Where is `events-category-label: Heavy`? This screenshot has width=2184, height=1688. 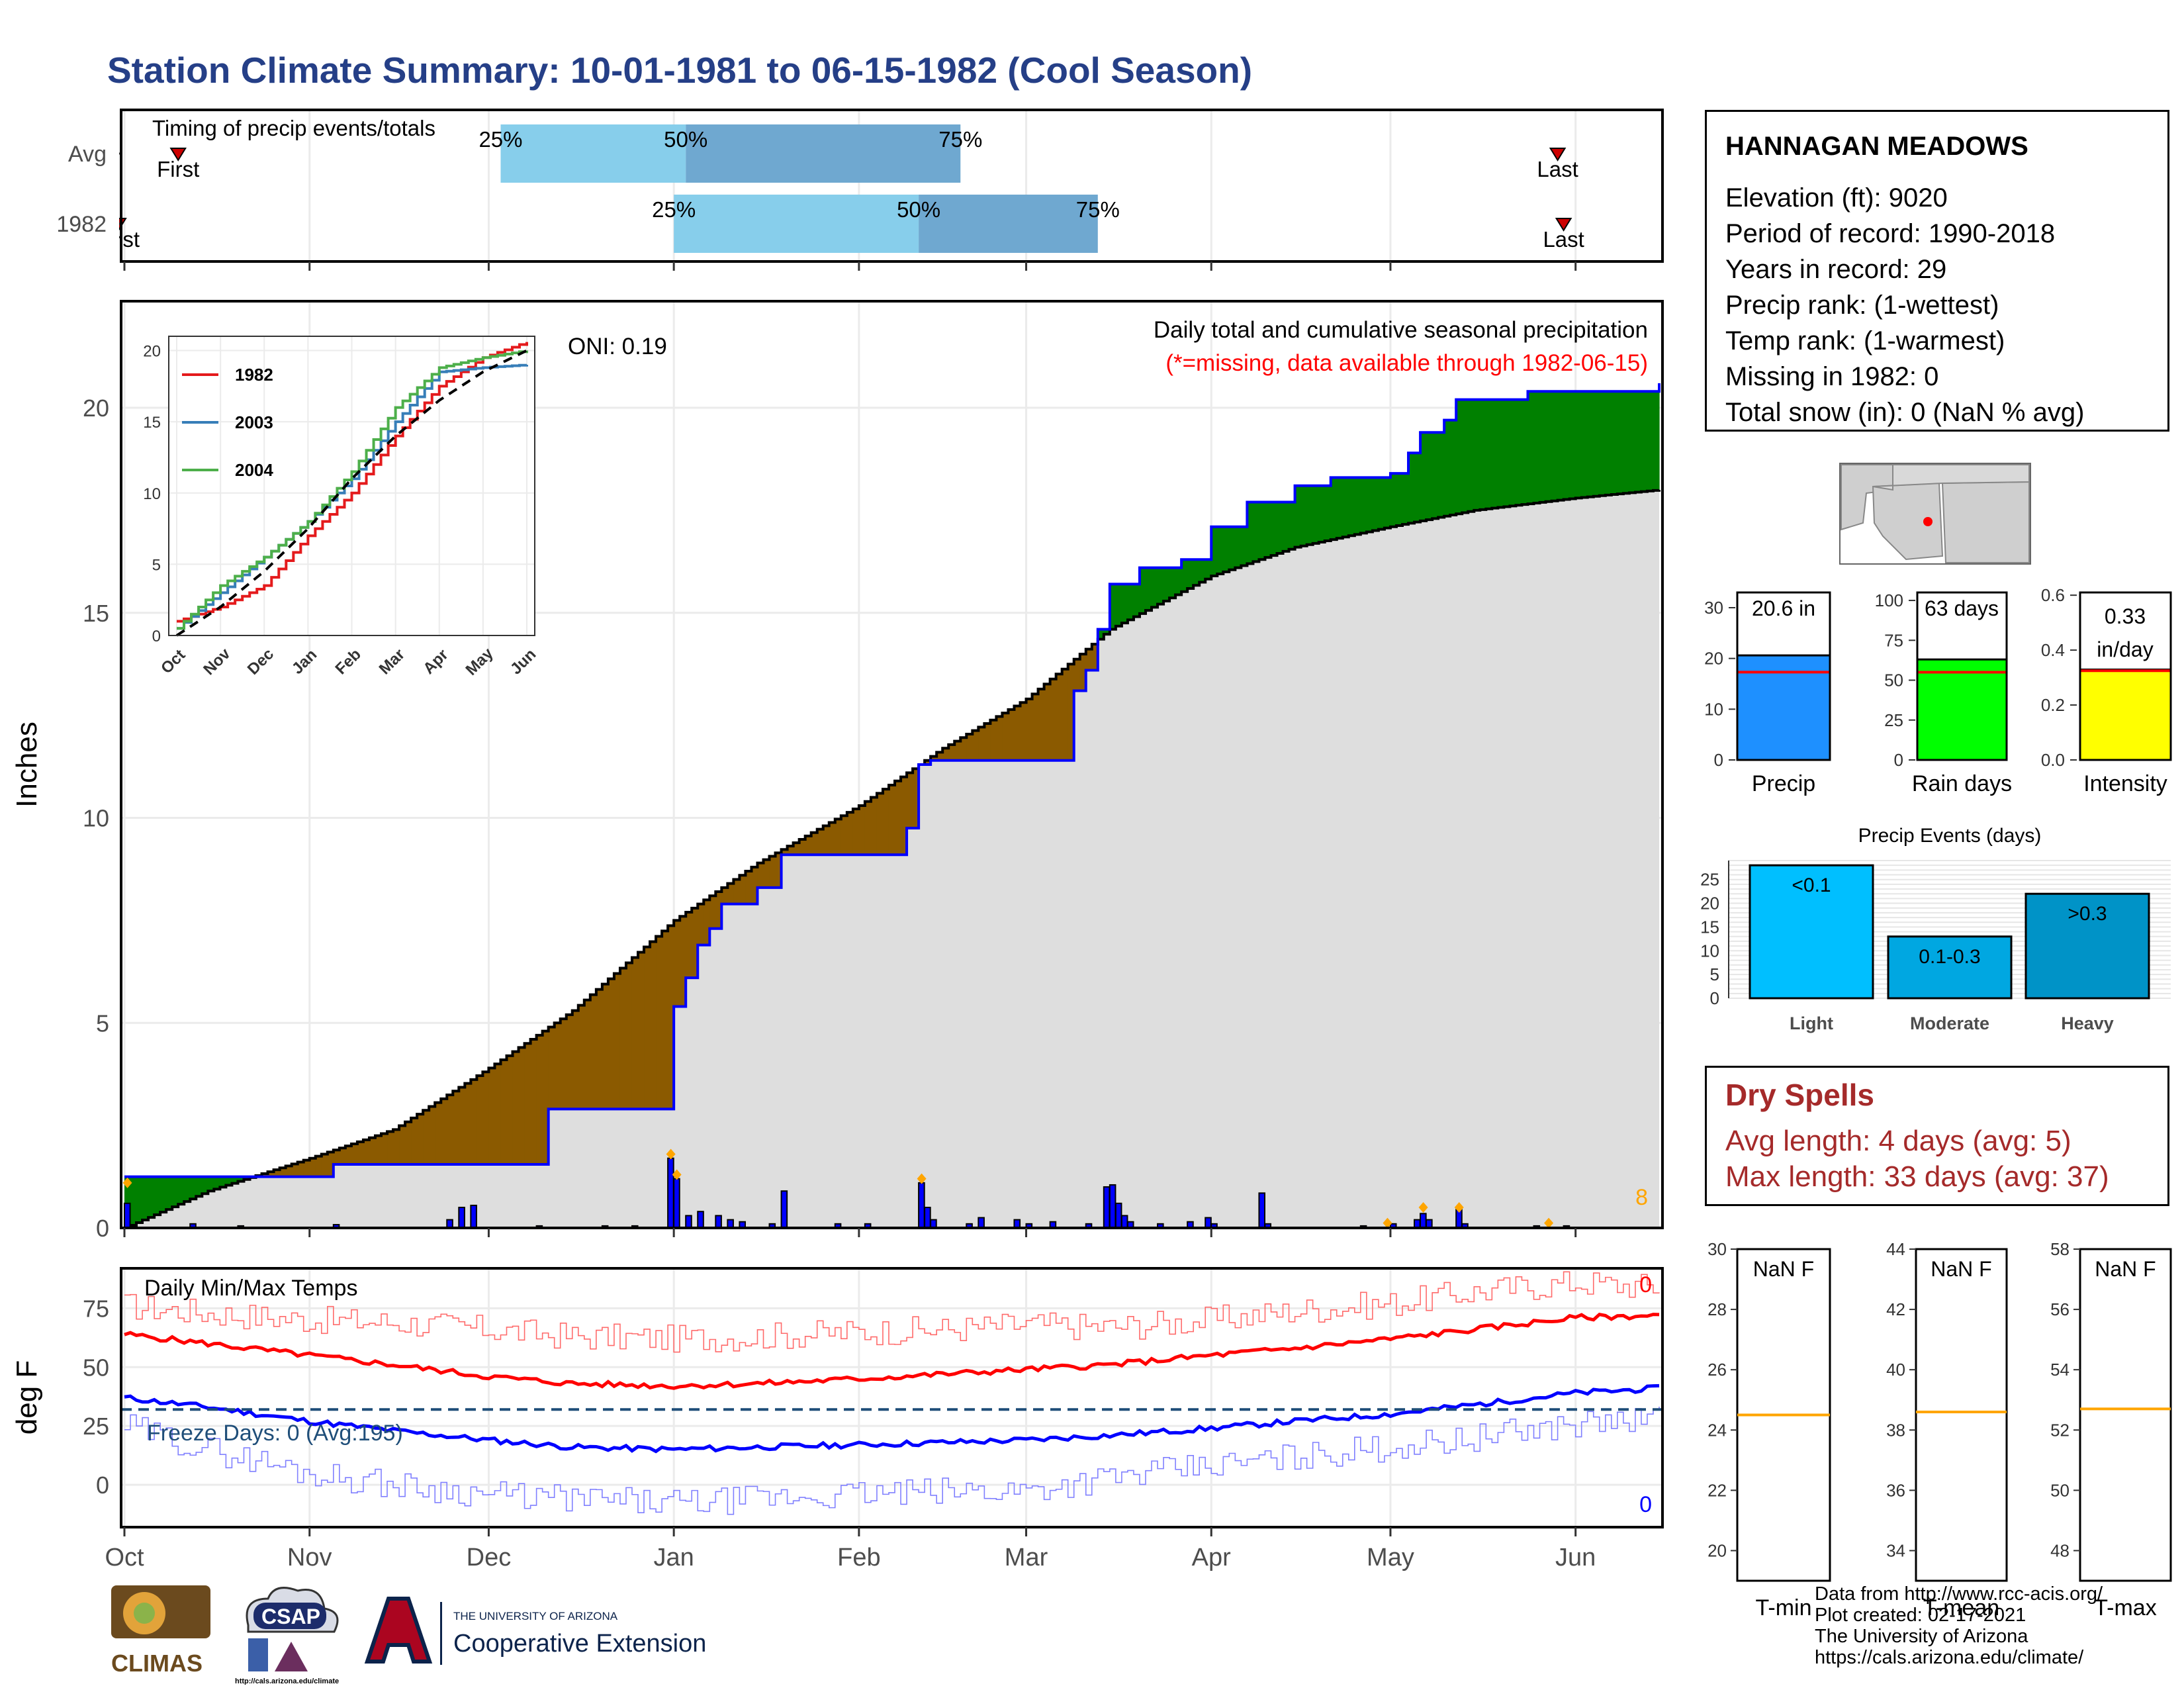 events-category-label: Heavy is located at coordinates (2087, 1023).